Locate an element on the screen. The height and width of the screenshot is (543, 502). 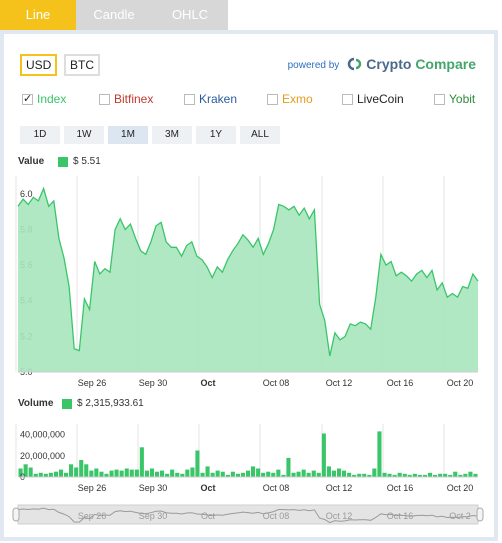
exchange-index-label: Index is located at coordinates (52, 99).